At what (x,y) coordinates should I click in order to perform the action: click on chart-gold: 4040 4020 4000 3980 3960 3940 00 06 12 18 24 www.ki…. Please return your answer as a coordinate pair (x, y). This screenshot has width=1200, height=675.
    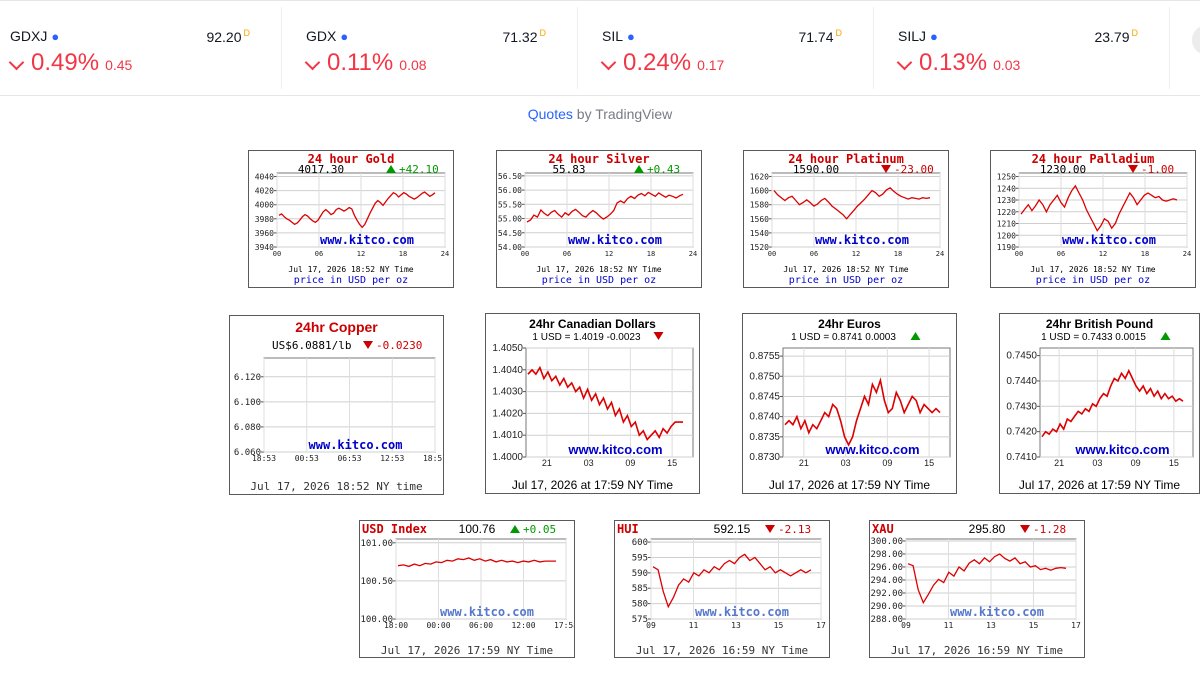
    Looking at the image, I should click on (351, 219).